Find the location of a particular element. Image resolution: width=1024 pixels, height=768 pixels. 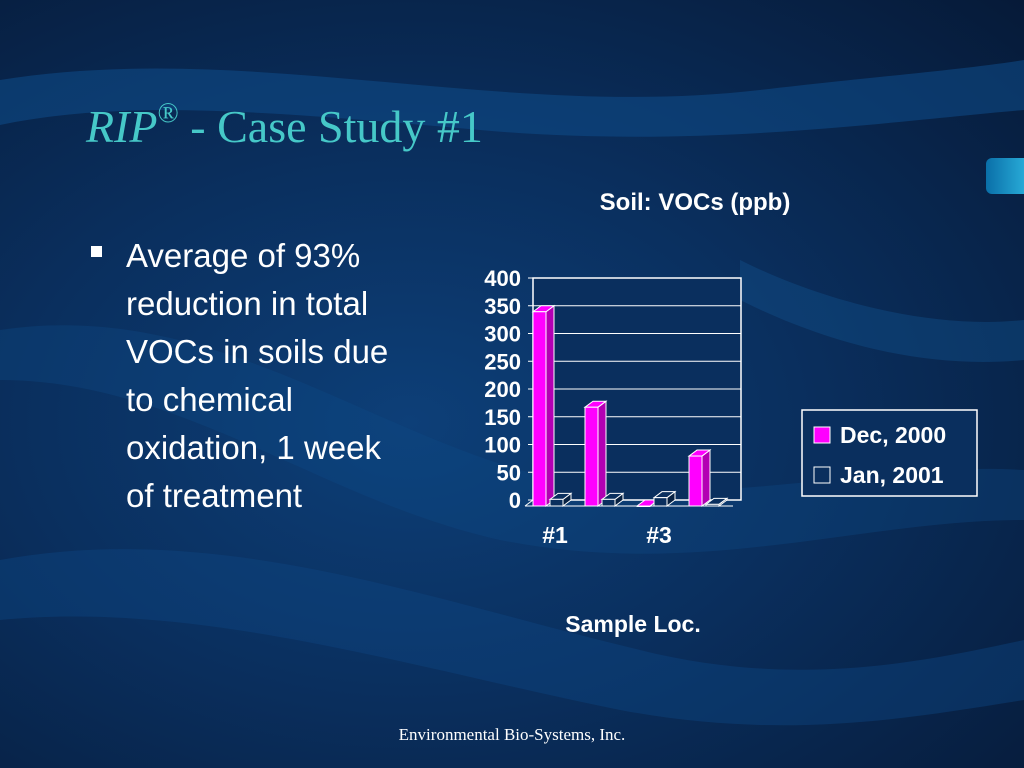

decorative-tab is located at coordinates (1005, 176).